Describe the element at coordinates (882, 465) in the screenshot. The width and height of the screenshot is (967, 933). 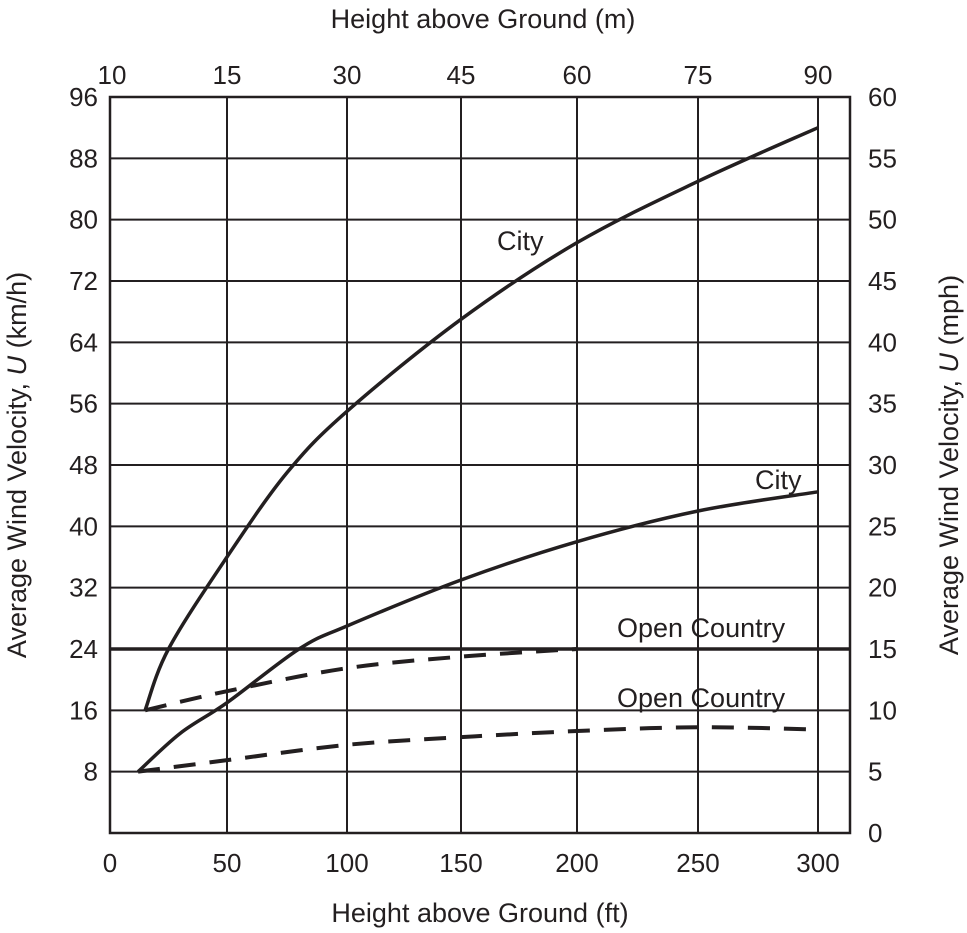
I see `y2-tick-label: 30` at that location.